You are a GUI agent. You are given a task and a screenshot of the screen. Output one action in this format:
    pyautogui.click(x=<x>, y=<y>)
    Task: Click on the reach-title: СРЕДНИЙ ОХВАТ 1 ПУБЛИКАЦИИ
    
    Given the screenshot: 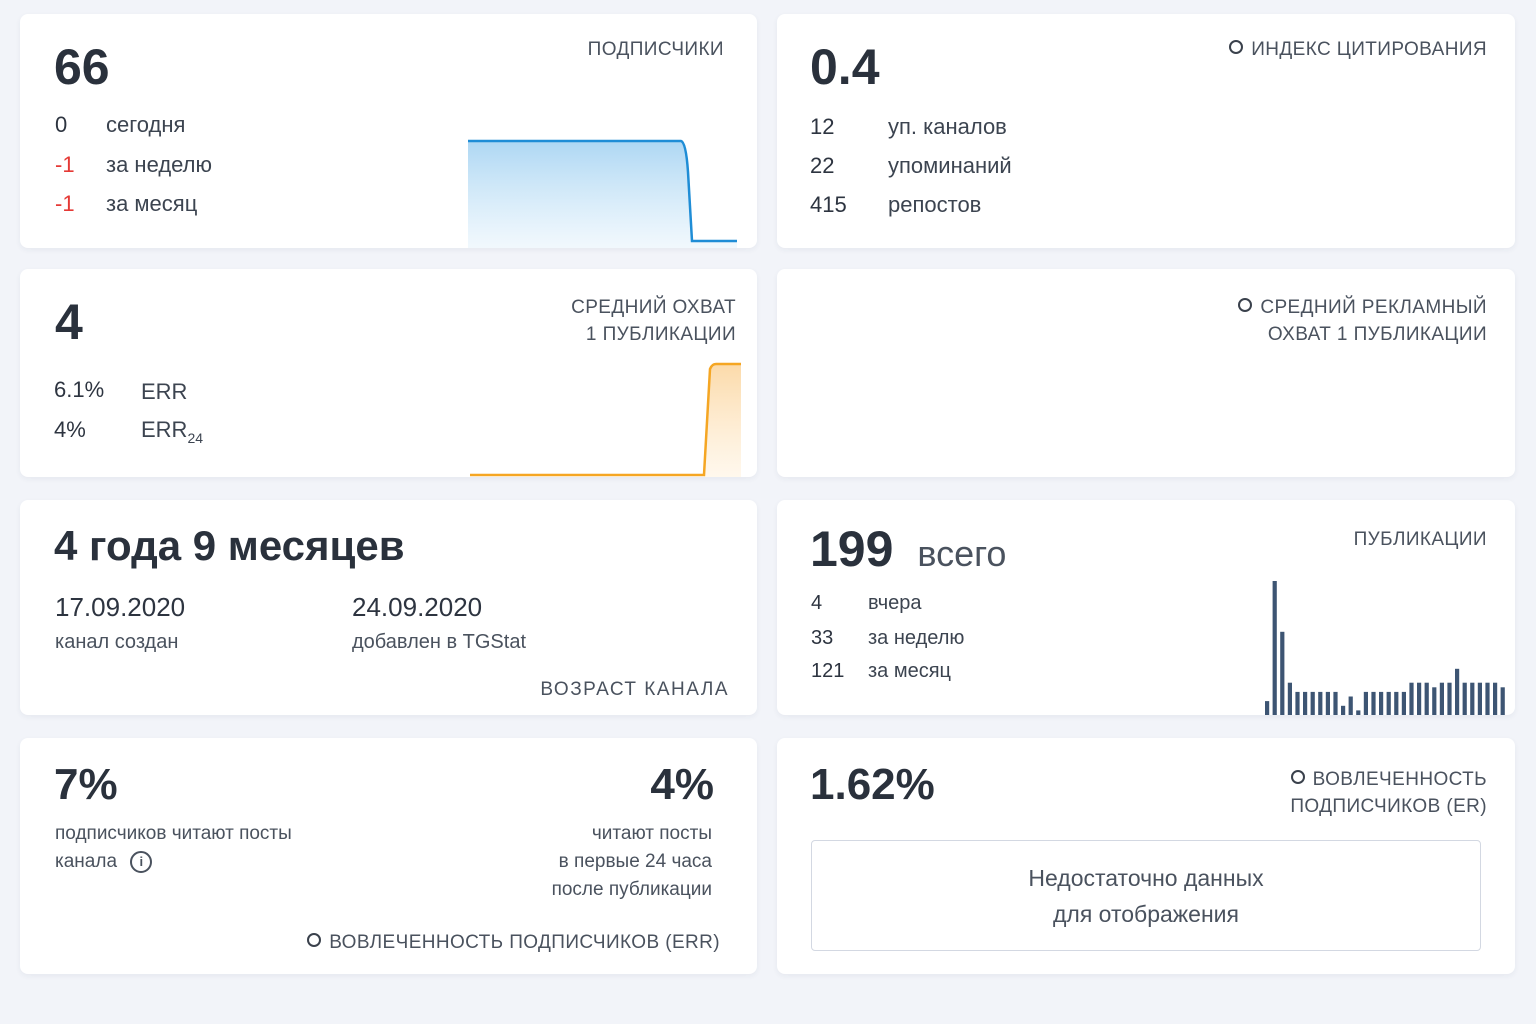 What is the action you would take?
    pyautogui.click(x=653, y=321)
    